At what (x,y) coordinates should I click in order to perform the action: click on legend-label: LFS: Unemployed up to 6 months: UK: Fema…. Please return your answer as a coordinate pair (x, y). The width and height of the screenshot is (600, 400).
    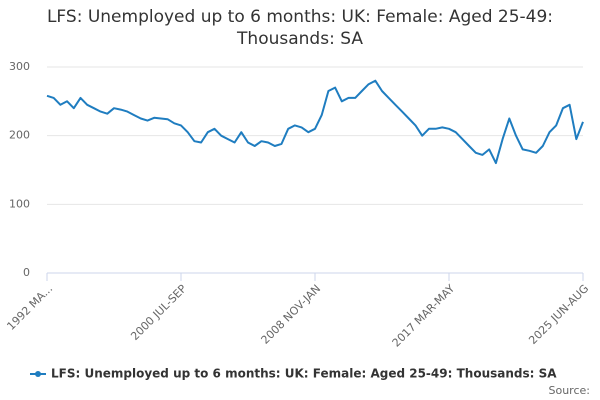
    Looking at the image, I should click on (304, 374).